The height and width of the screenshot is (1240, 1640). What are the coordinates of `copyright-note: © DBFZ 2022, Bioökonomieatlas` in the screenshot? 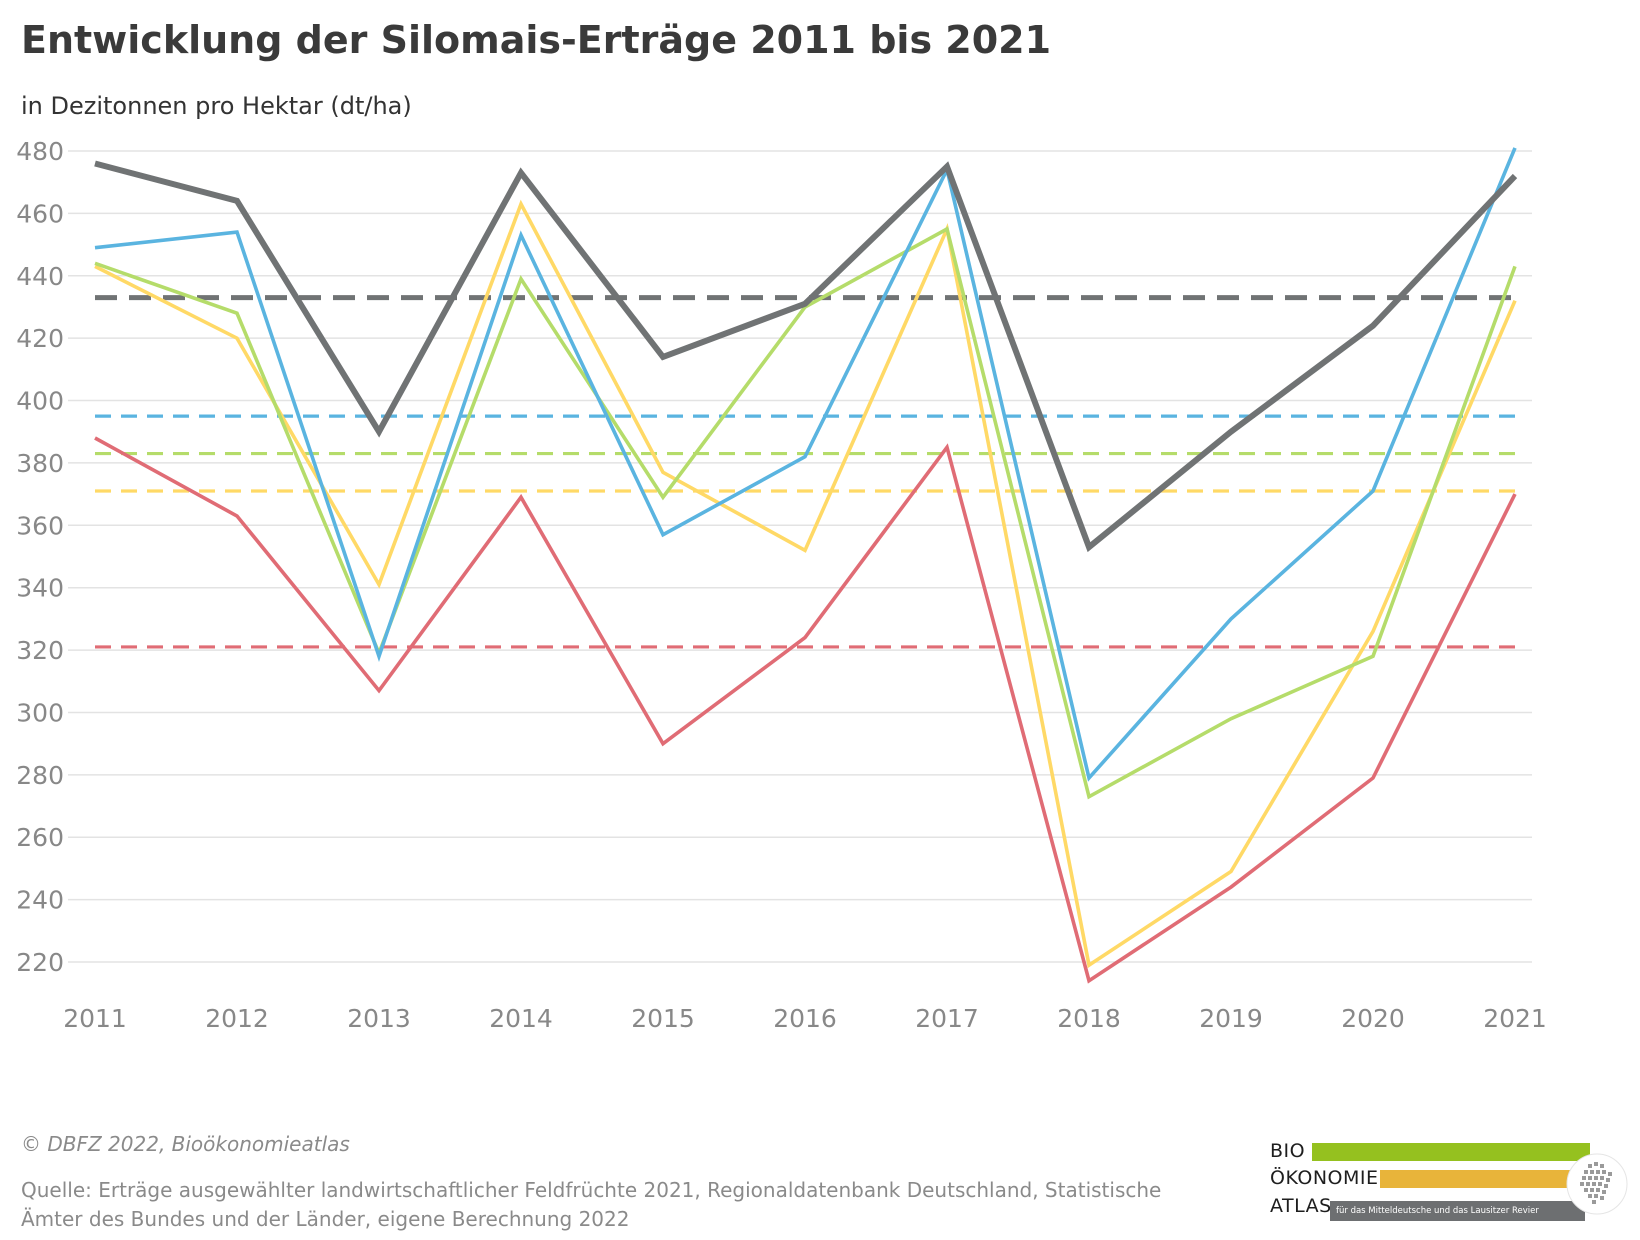 It's located at (185, 1144).